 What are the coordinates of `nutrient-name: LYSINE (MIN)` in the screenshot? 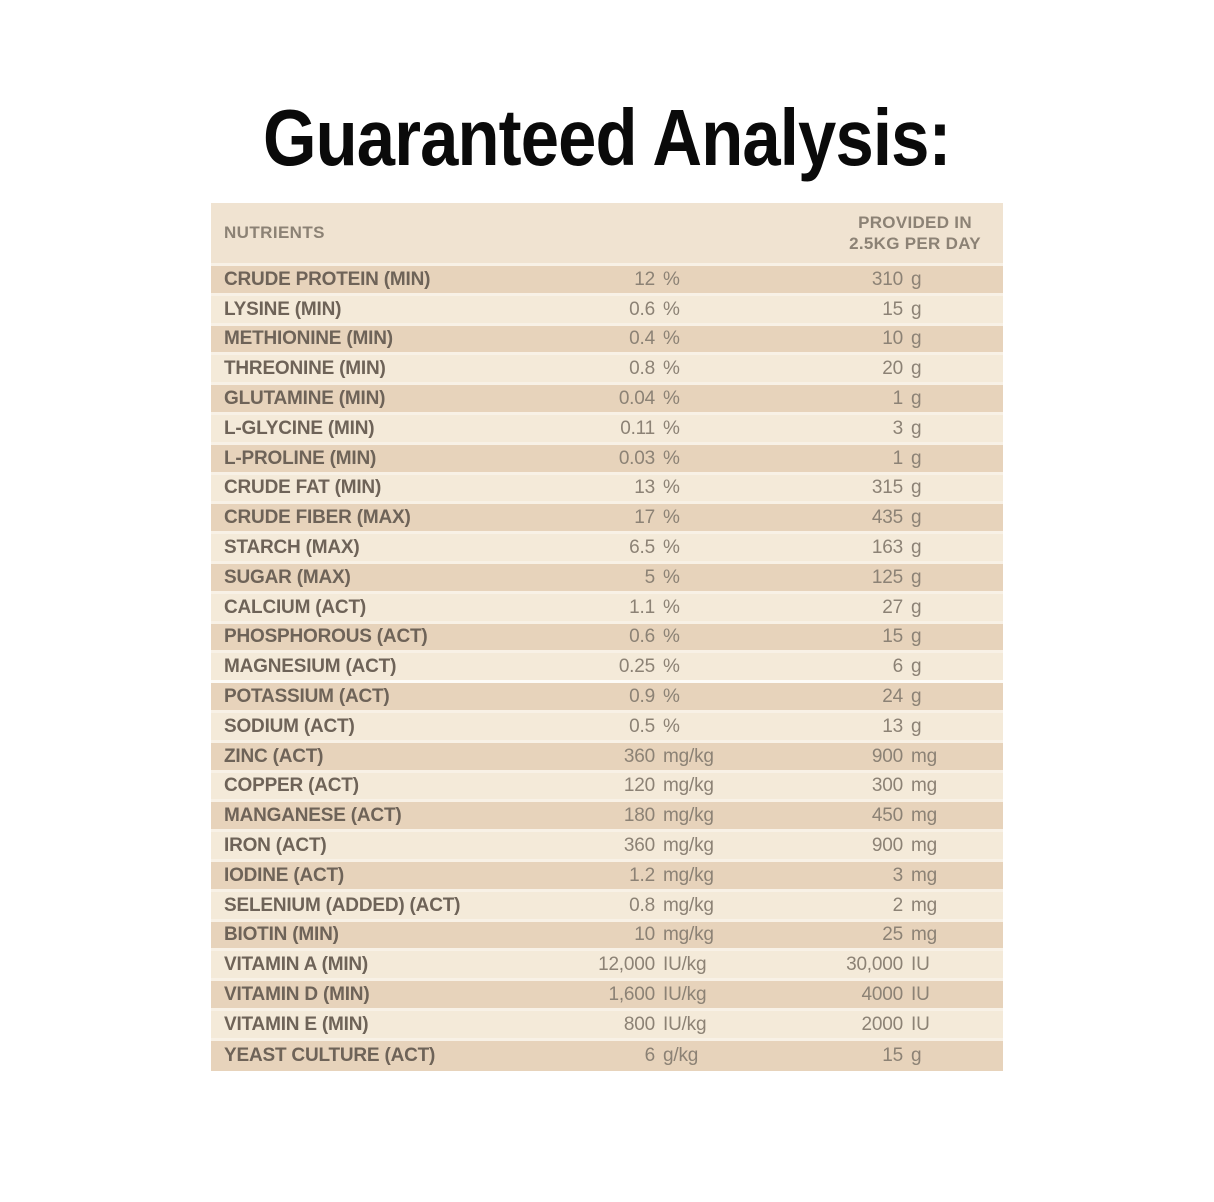 It's located at (283, 309).